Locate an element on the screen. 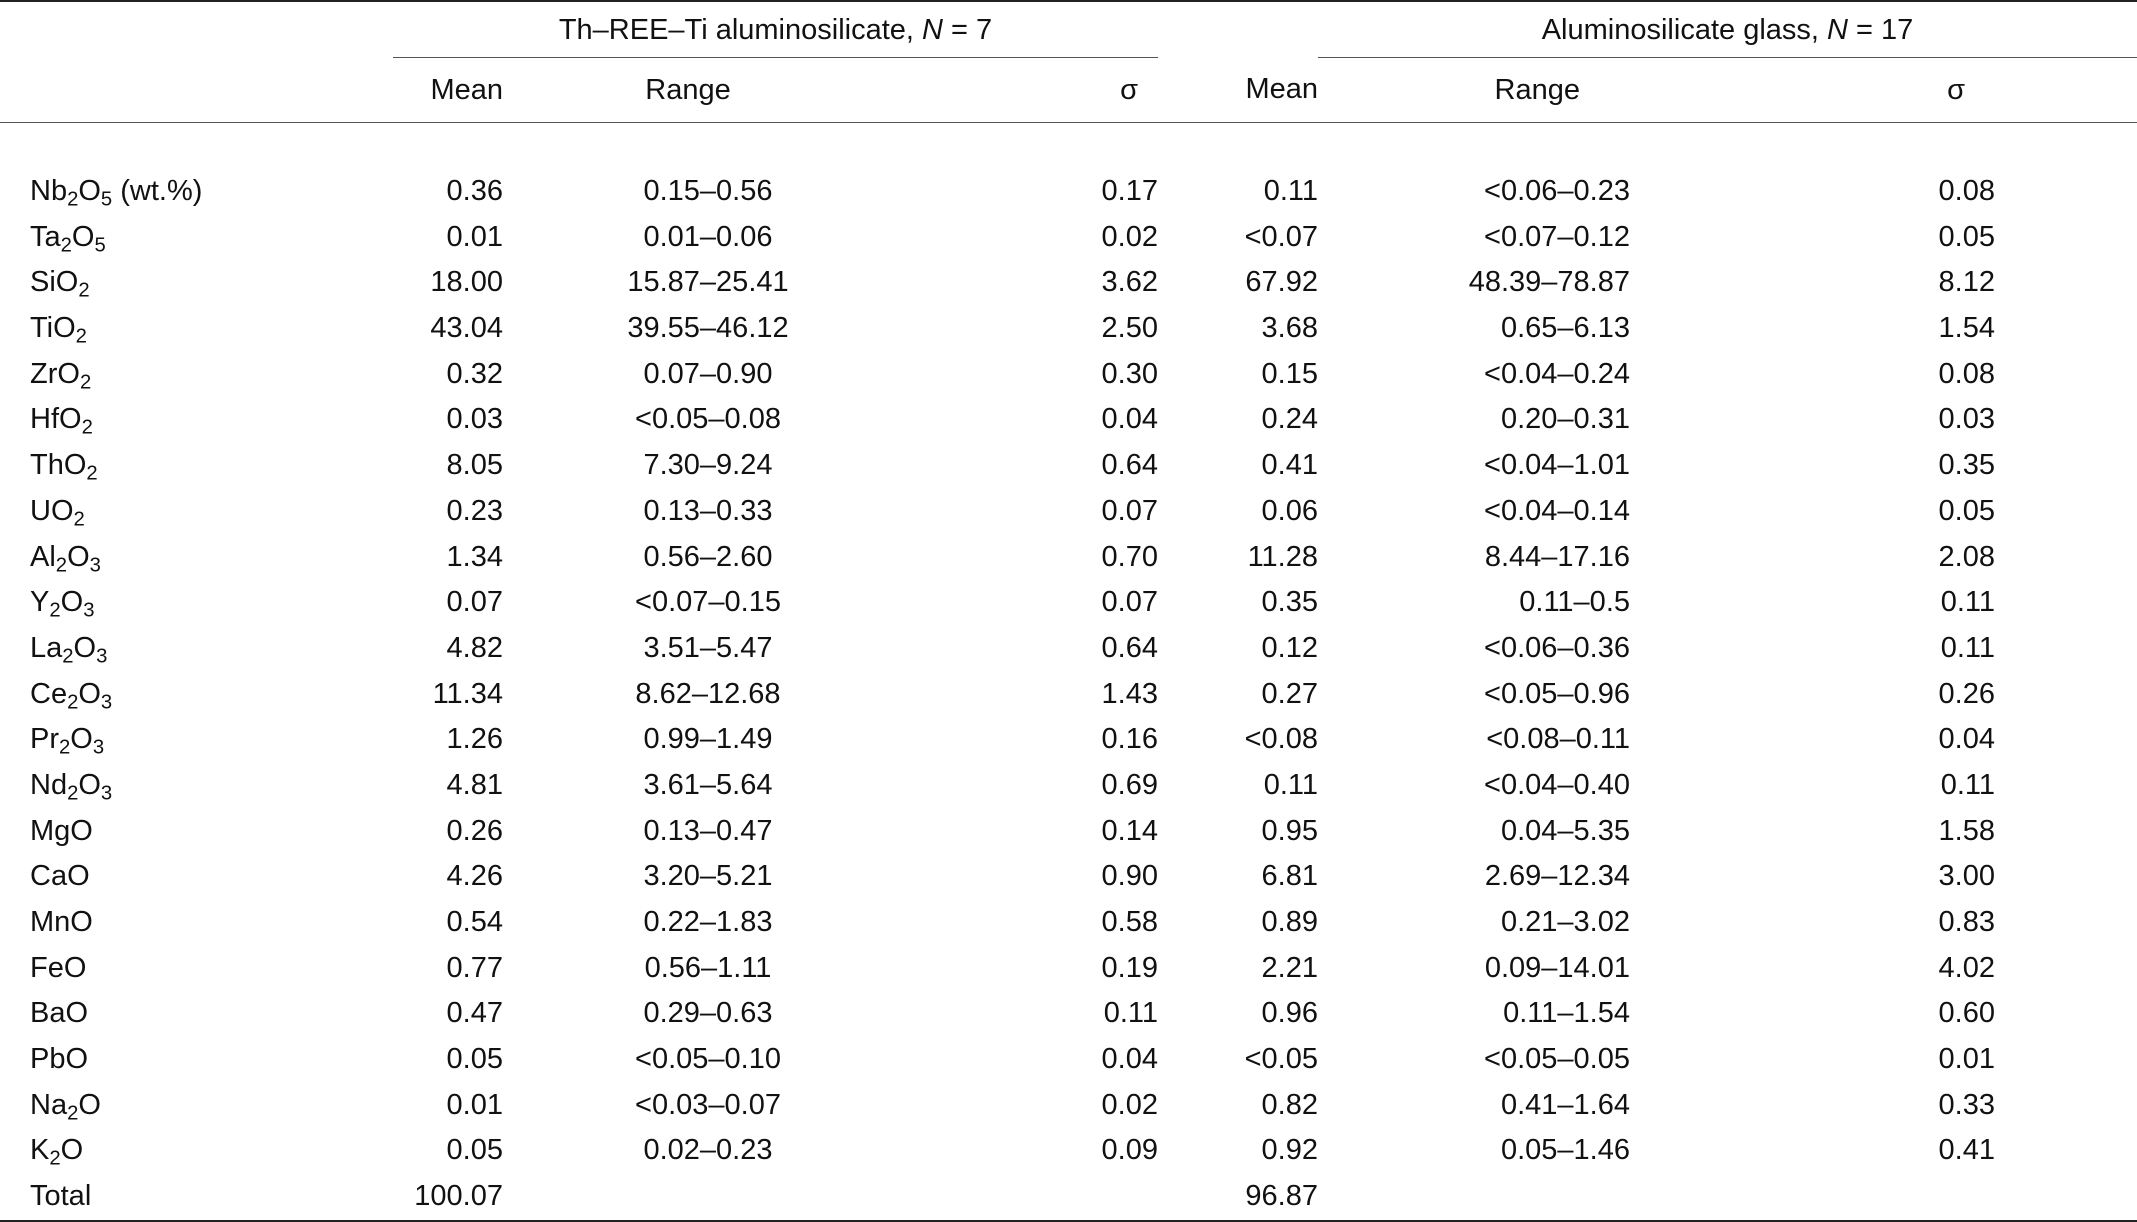 The height and width of the screenshot is (1222, 2137). sigma-value-1: 0.90 is located at coordinates (1129, 876).